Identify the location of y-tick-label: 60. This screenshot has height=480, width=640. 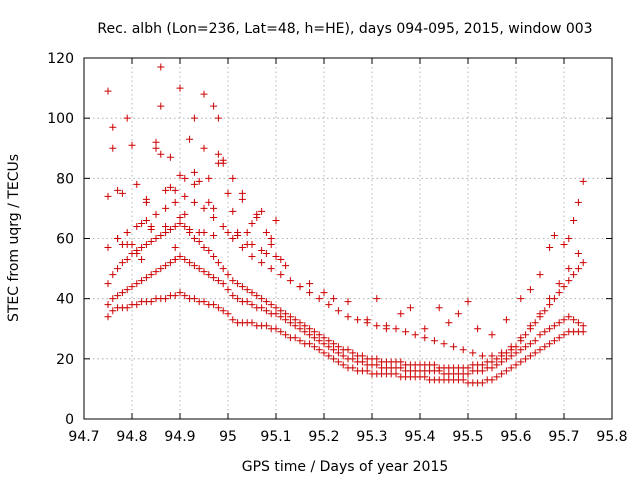
(65, 240).